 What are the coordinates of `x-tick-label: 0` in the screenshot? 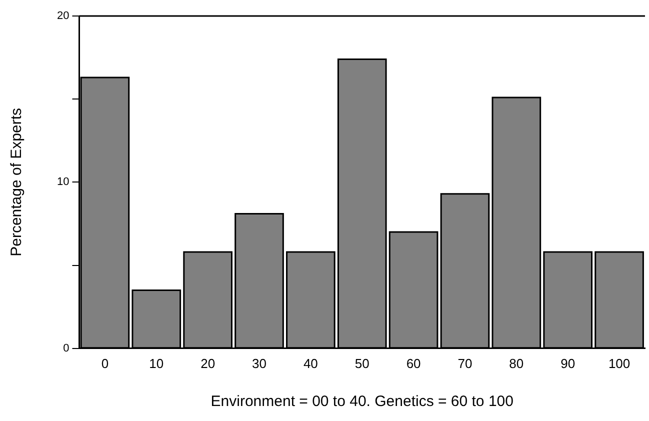 It's located at (105, 363).